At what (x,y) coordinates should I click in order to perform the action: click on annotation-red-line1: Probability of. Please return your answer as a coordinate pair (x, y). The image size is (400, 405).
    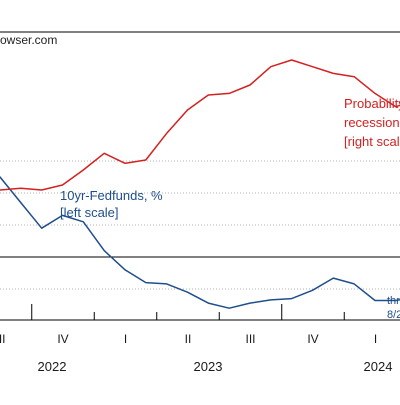
    Looking at the image, I should click on (372, 103).